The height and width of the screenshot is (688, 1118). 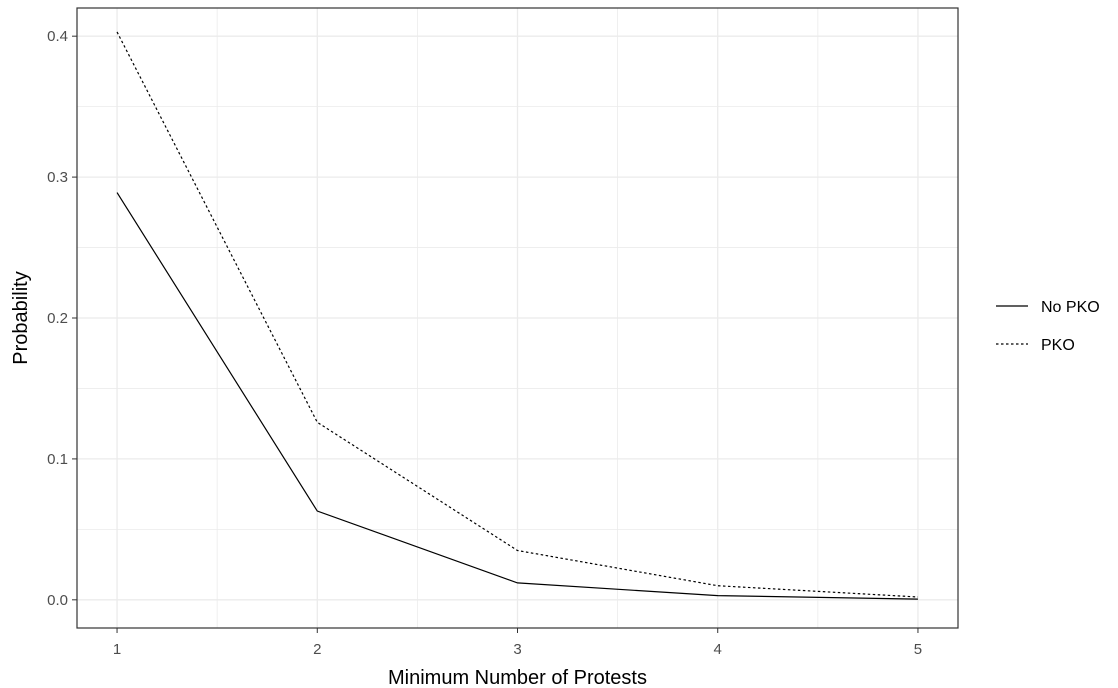 What do you see at coordinates (1048, 326) in the screenshot?
I see `legend: No PKO PKO` at bounding box center [1048, 326].